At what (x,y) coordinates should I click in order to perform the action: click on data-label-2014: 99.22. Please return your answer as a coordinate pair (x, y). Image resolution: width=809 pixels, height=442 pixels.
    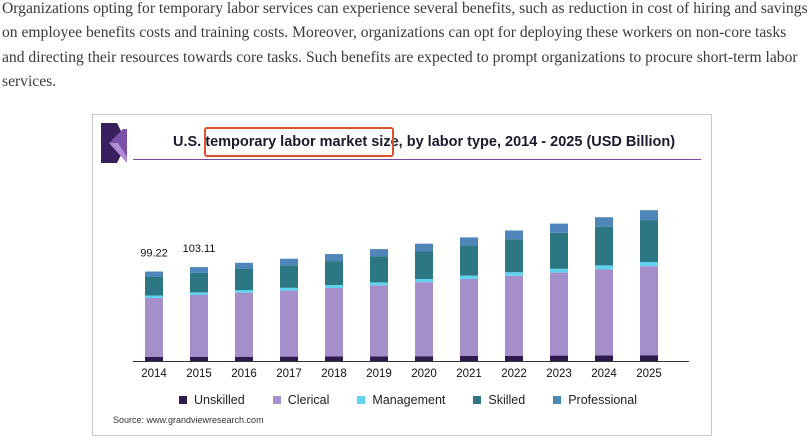
    Looking at the image, I should click on (154, 254).